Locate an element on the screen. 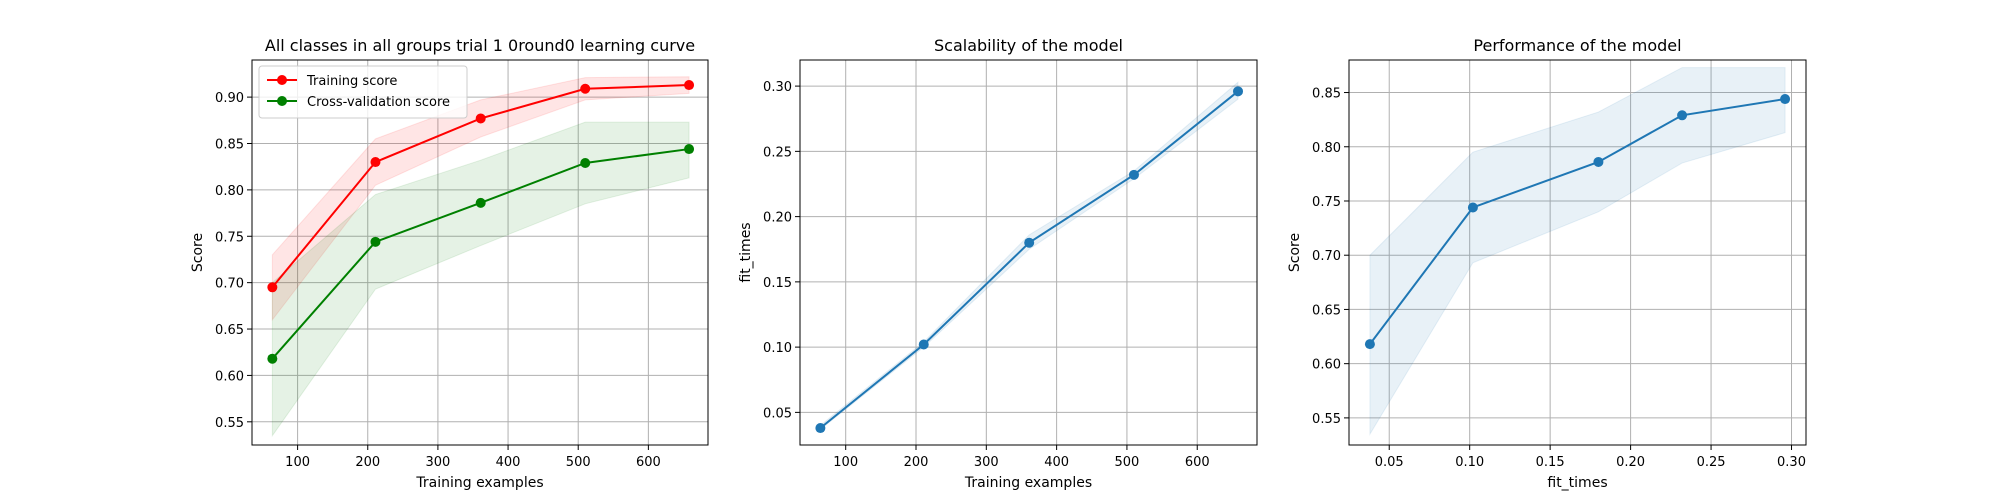 Image resolution: width=2000 pixels, height=500 pixels. chart-title: Performance of the model is located at coordinates (1577, 45).